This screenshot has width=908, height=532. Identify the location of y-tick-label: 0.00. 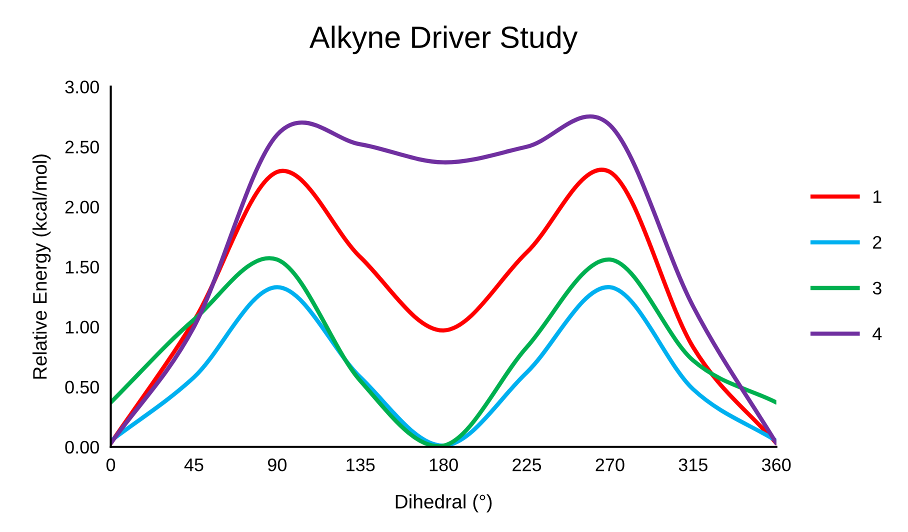
(82, 447).